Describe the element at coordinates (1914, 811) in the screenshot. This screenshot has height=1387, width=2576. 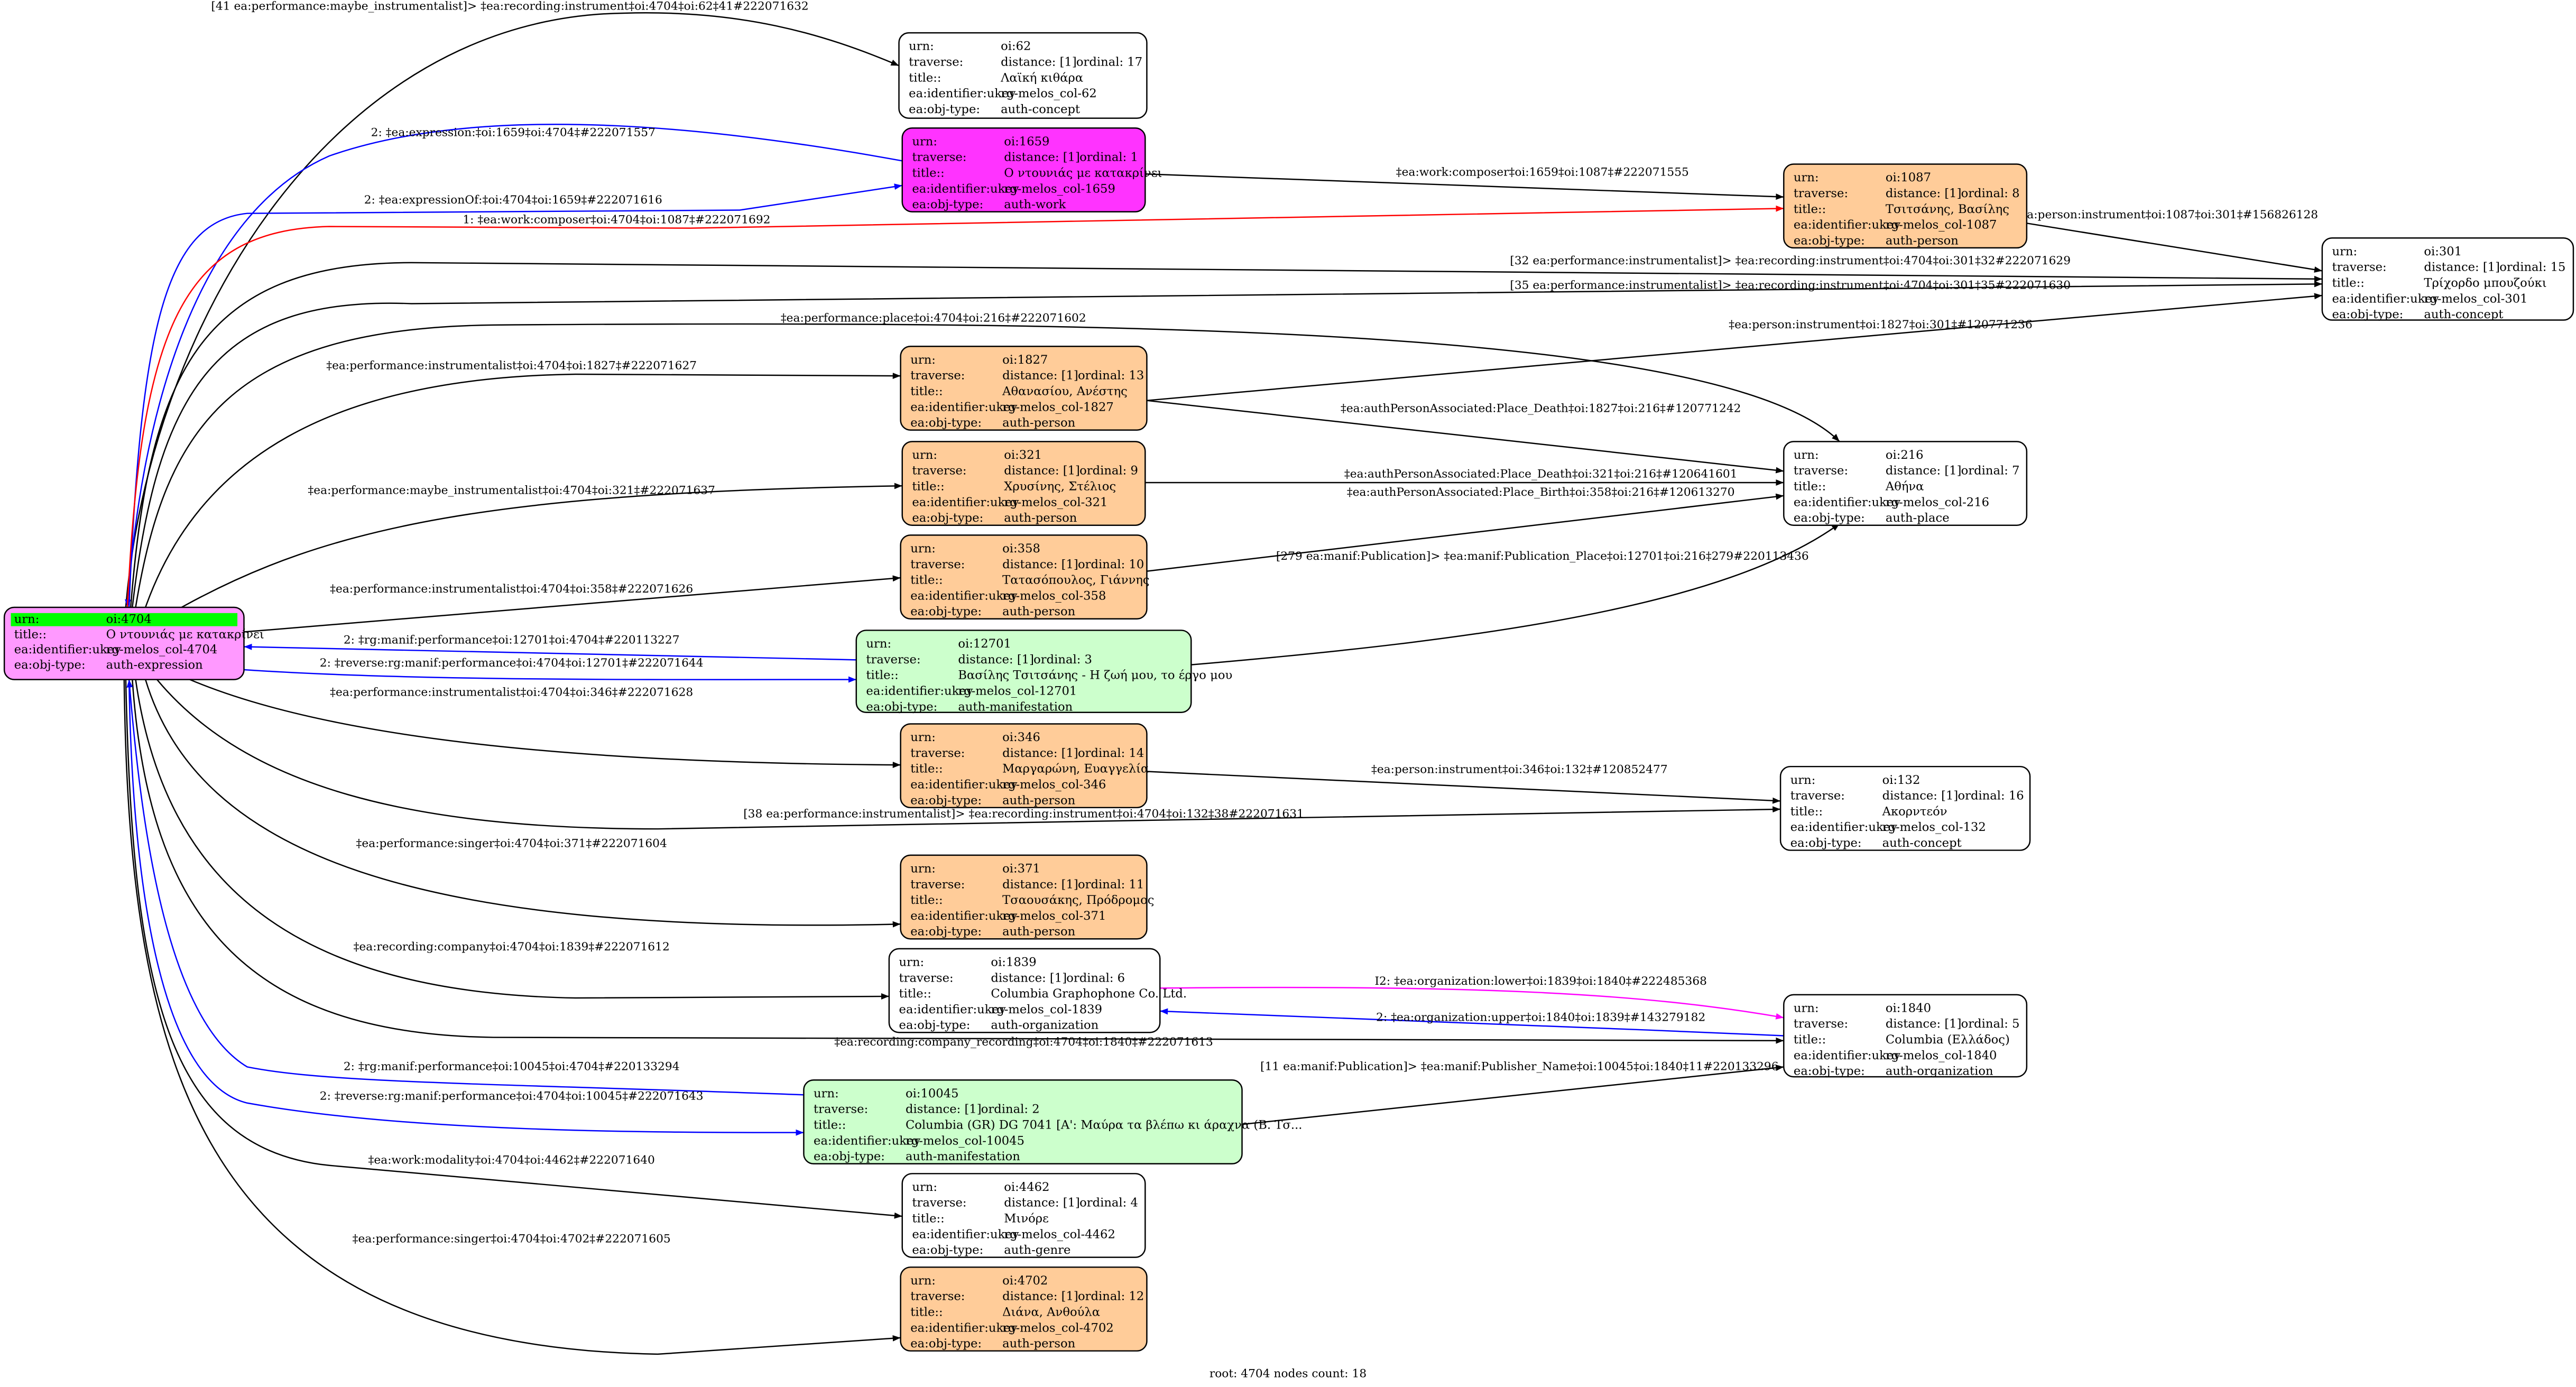
I see `row-value-title: Ακορντεόν` at that location.